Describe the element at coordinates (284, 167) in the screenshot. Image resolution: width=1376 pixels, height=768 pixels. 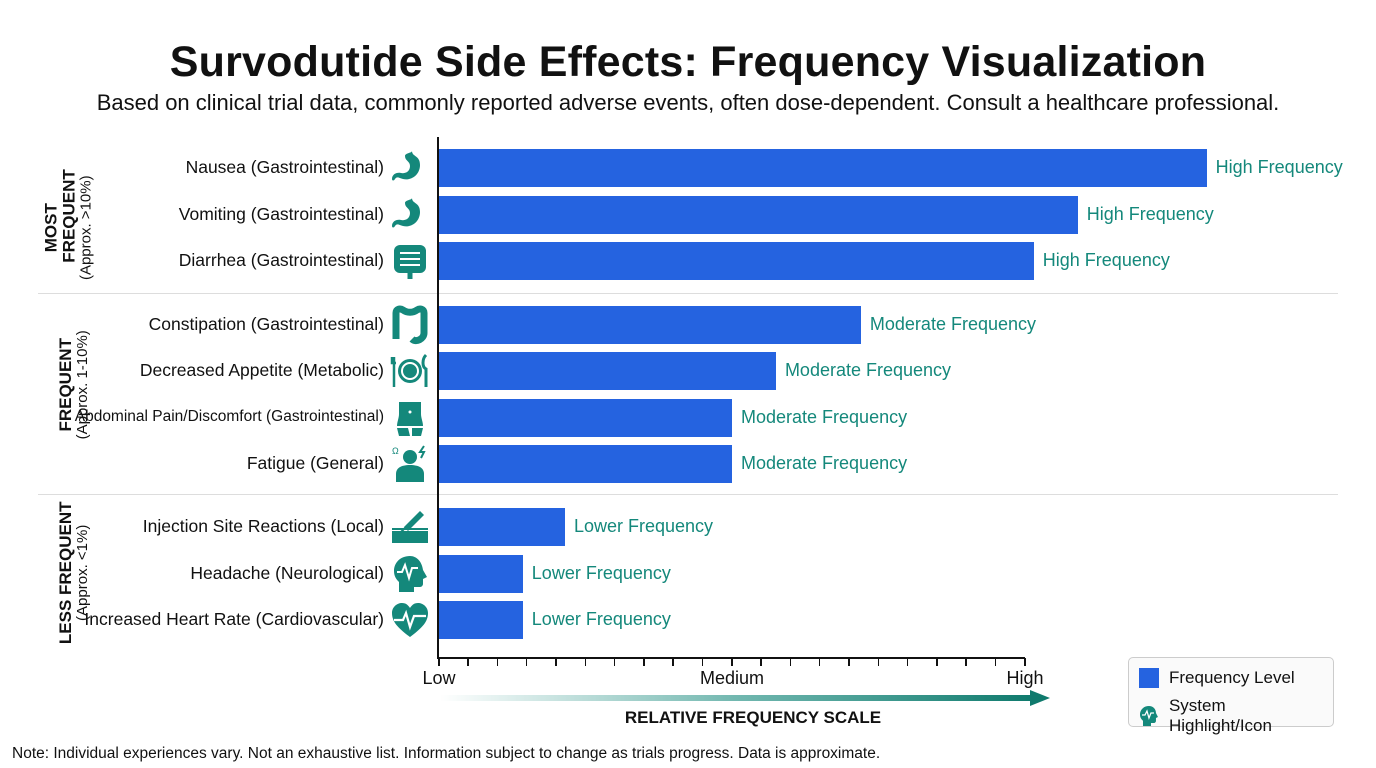
I see `category-label: Nausea (Gastrointestinal)` at that location.